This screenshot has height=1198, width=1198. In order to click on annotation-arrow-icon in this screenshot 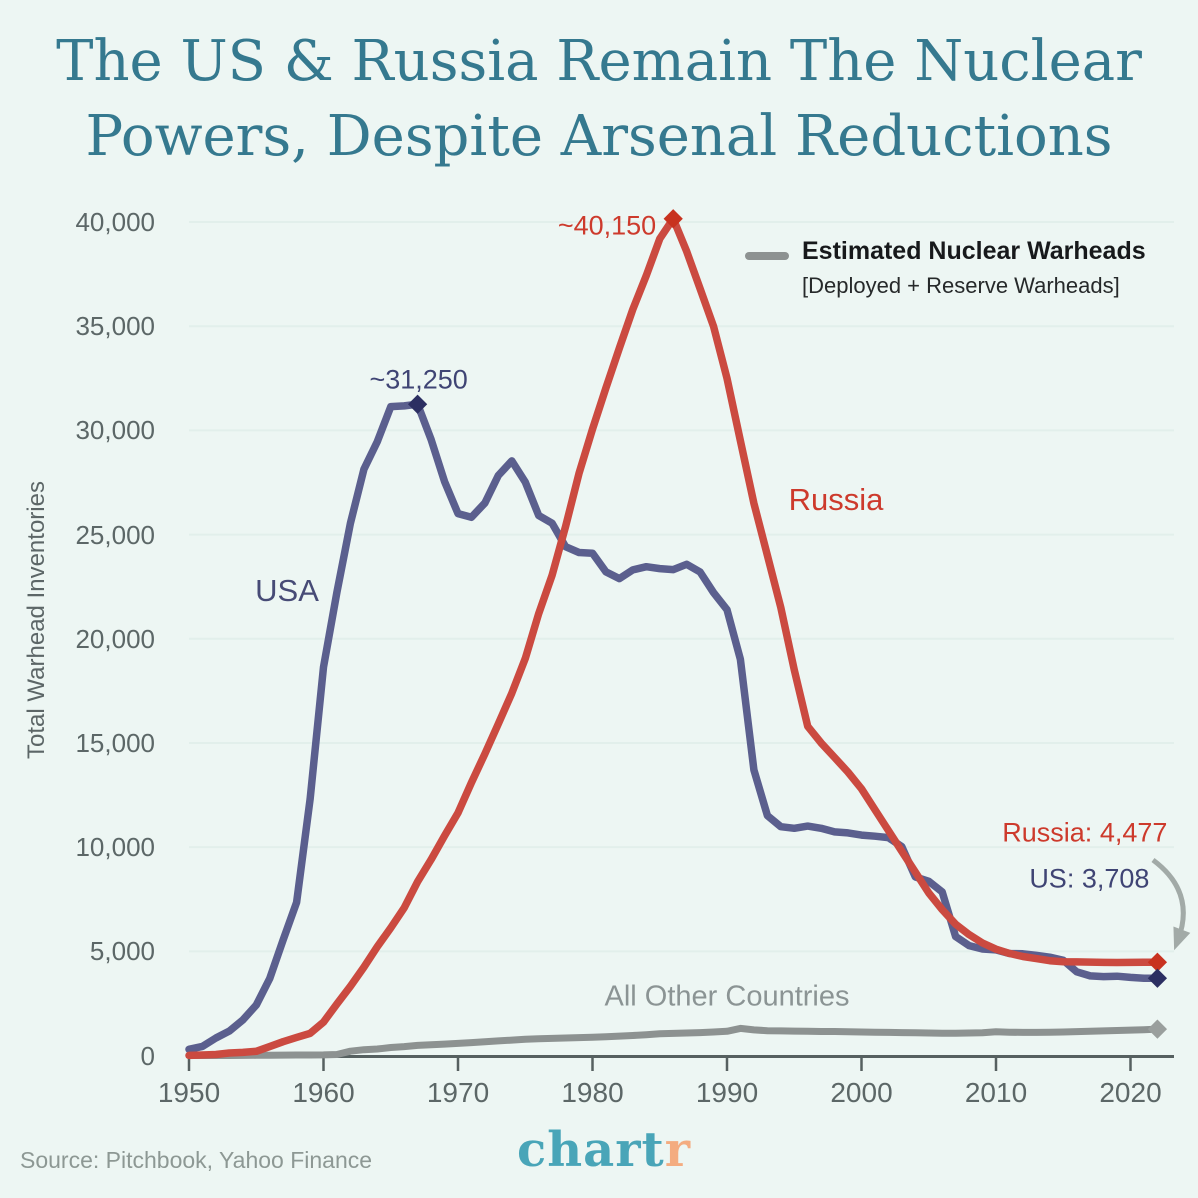, I will do `click(1171, 904)`.